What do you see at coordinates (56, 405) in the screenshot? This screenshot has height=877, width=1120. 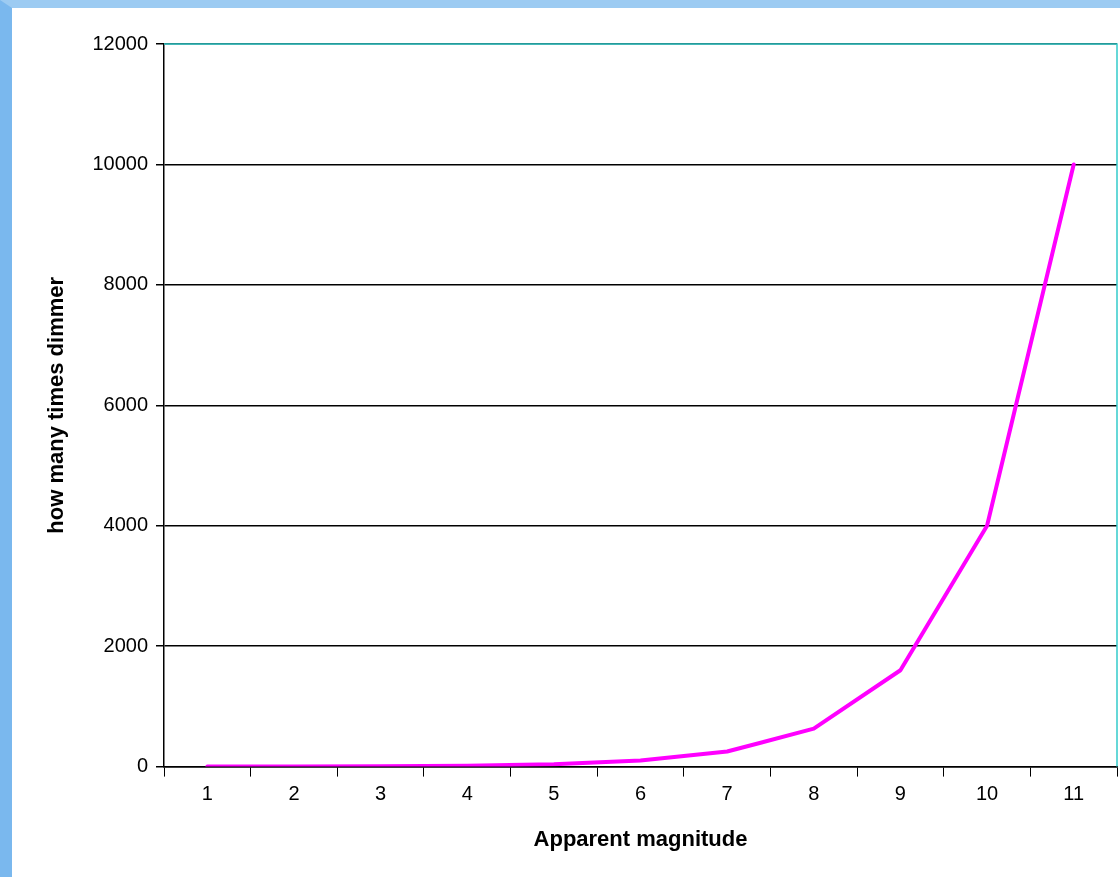 I see `y-axis-title: how many times dimmer` at bounding box center [56, 405].